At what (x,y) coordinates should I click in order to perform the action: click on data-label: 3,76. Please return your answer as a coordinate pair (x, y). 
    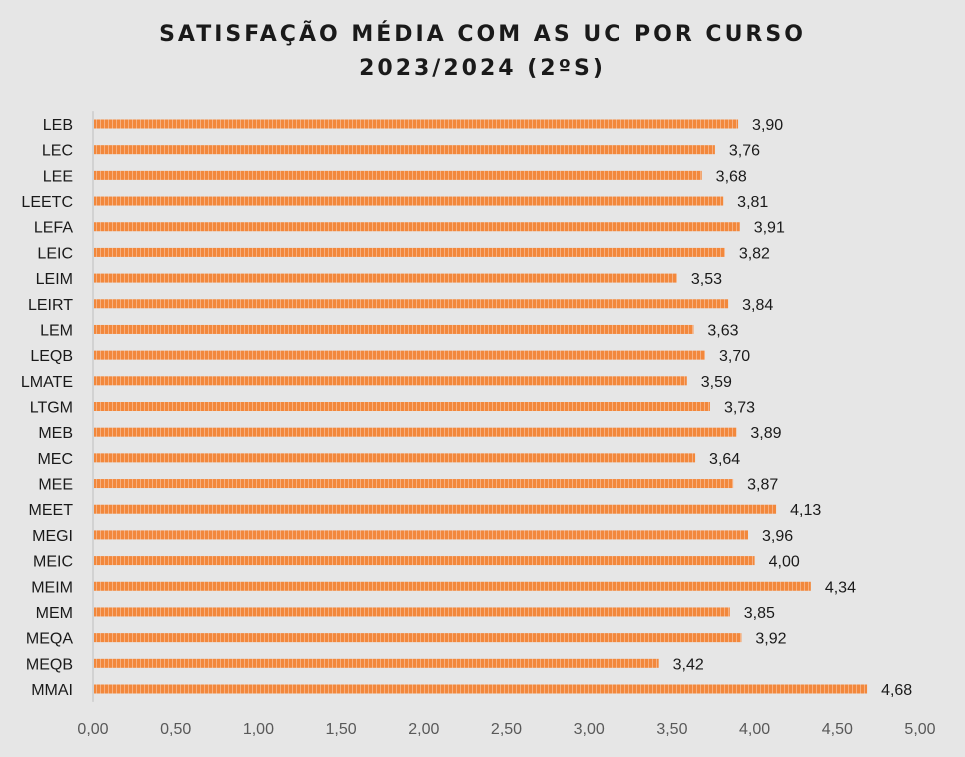
    Looking at the image, I should click on (744, 151).